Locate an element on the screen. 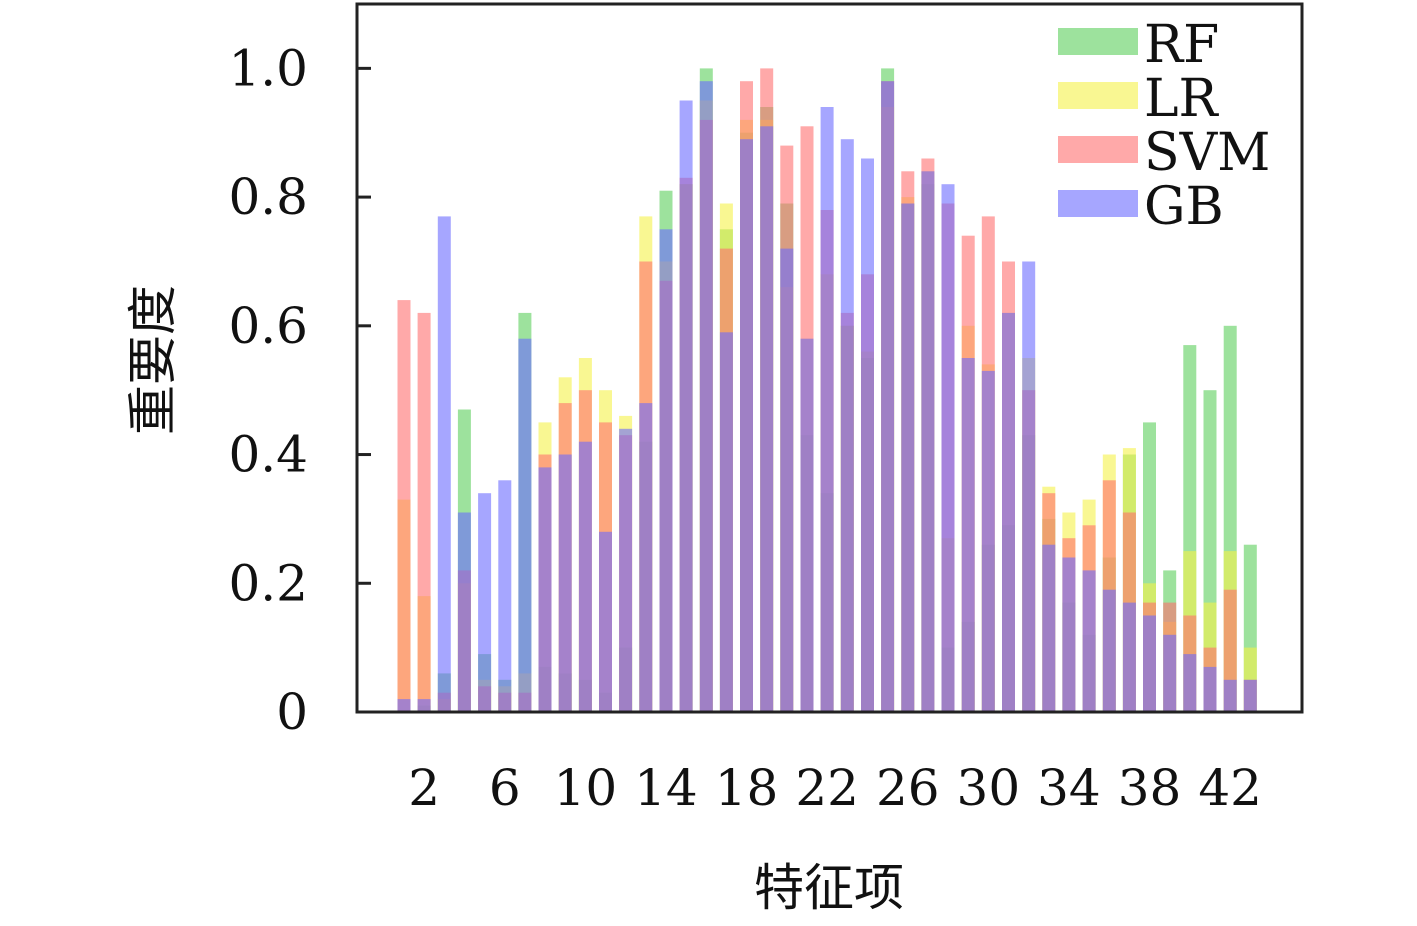 This screenshot has width=1417, height=926. legend-label-gb: GB is located at coordinates (1184, 207).